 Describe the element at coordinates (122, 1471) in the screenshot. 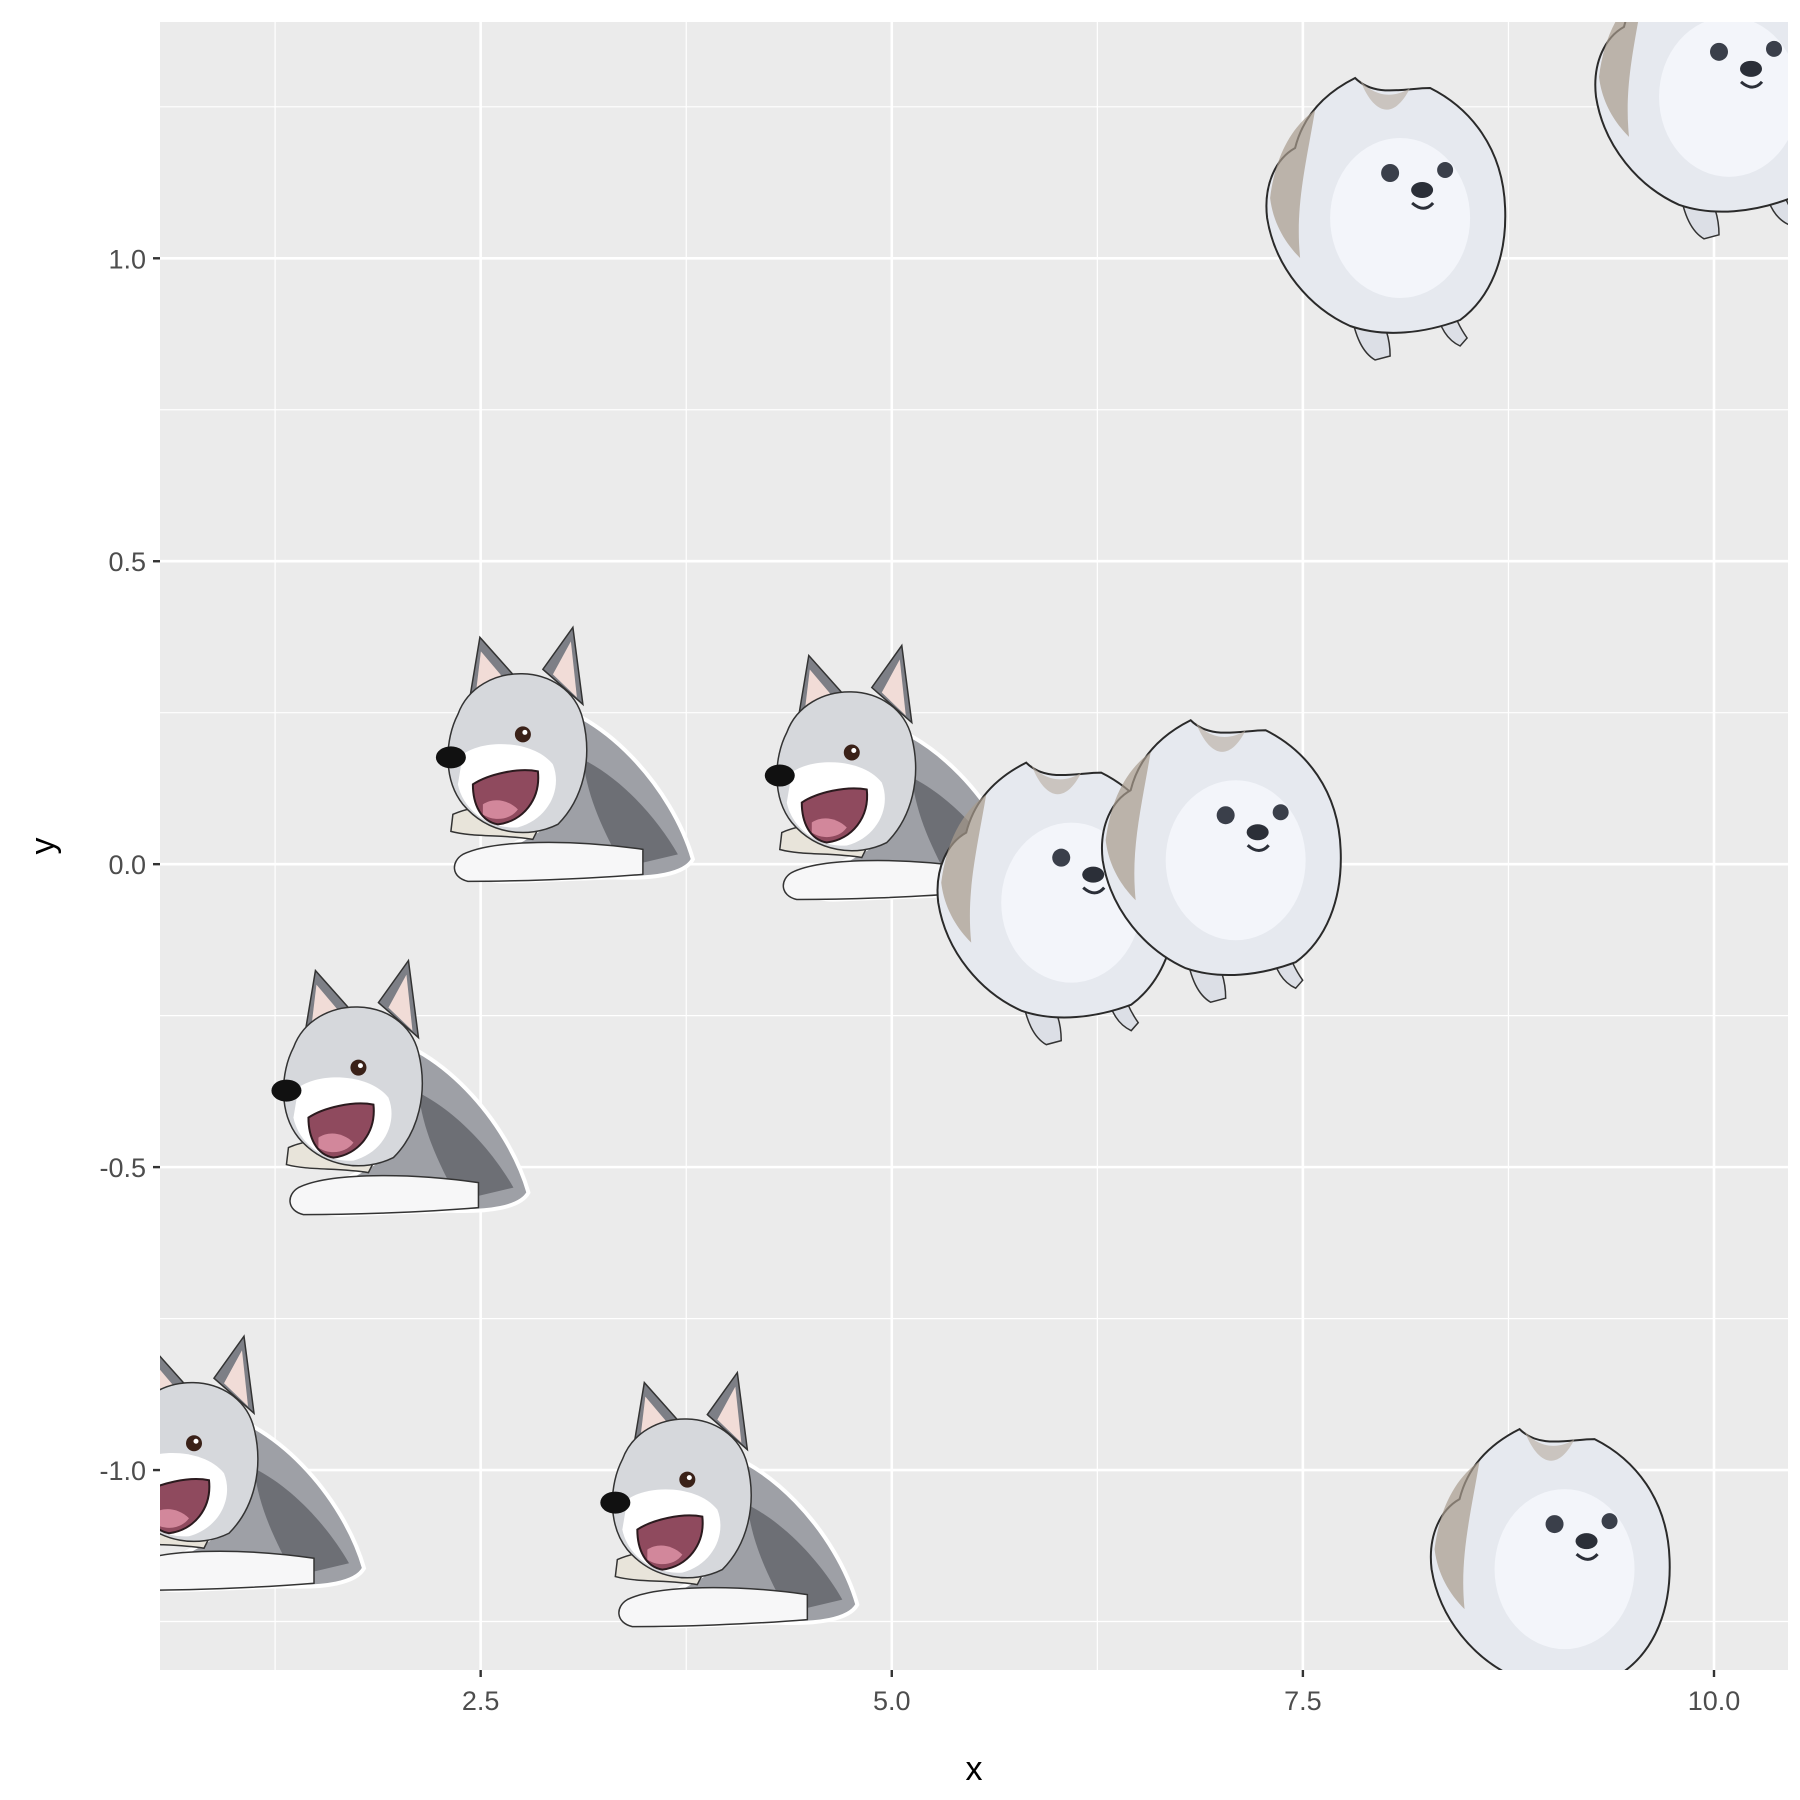

I see `y-tick-label: -1.0` at that location.